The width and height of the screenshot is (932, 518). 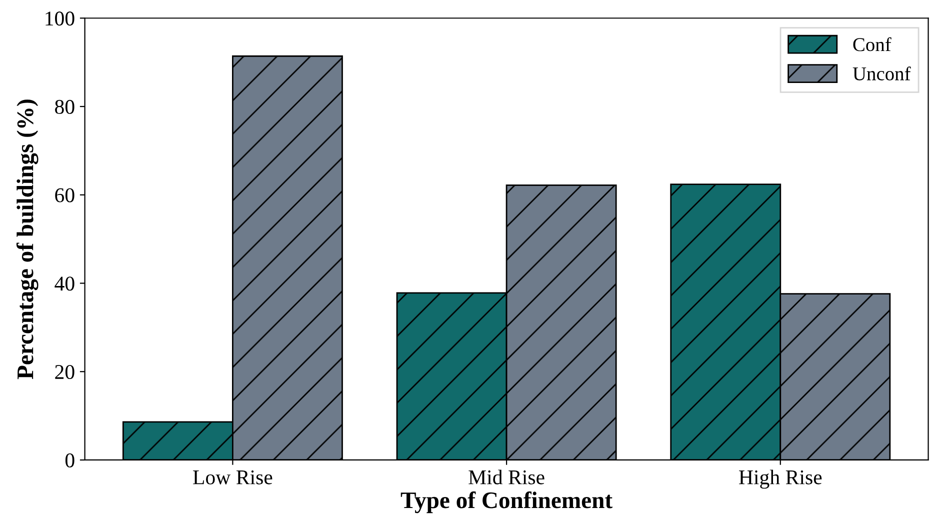 What do you see at coordinates (780, 479) in the screenshot?
I see `x-tick-label: High Rise` at bounding box center [780, 479].